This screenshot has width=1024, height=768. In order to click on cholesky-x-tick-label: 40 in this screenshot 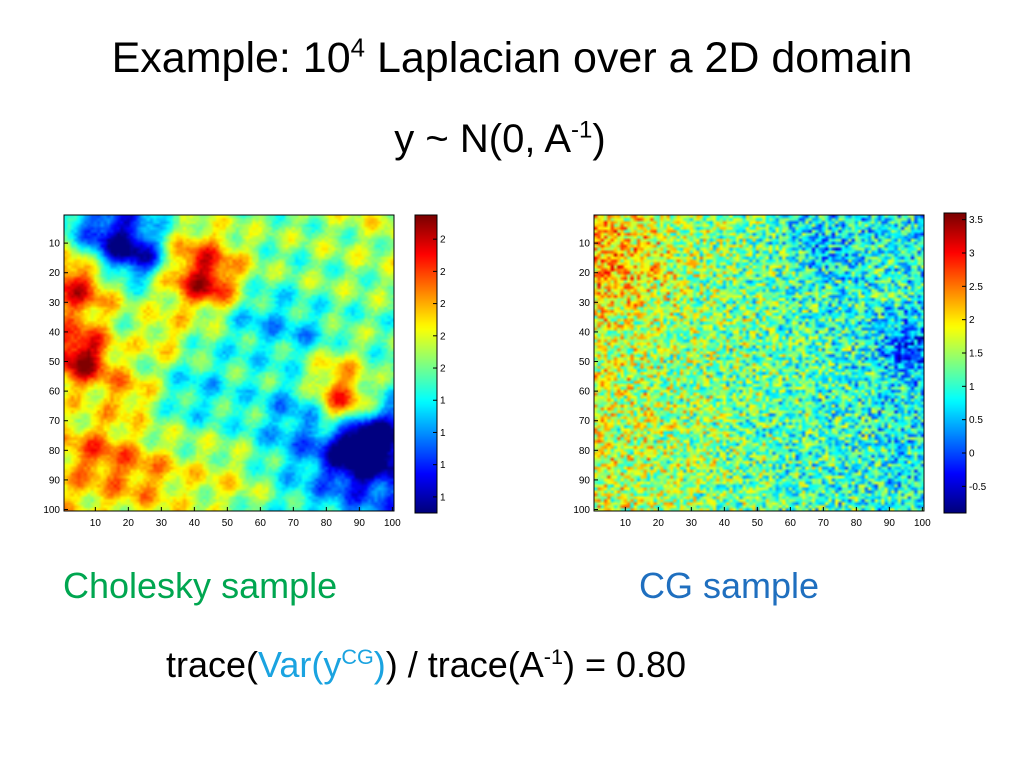, I will do `click(195, 523)`.